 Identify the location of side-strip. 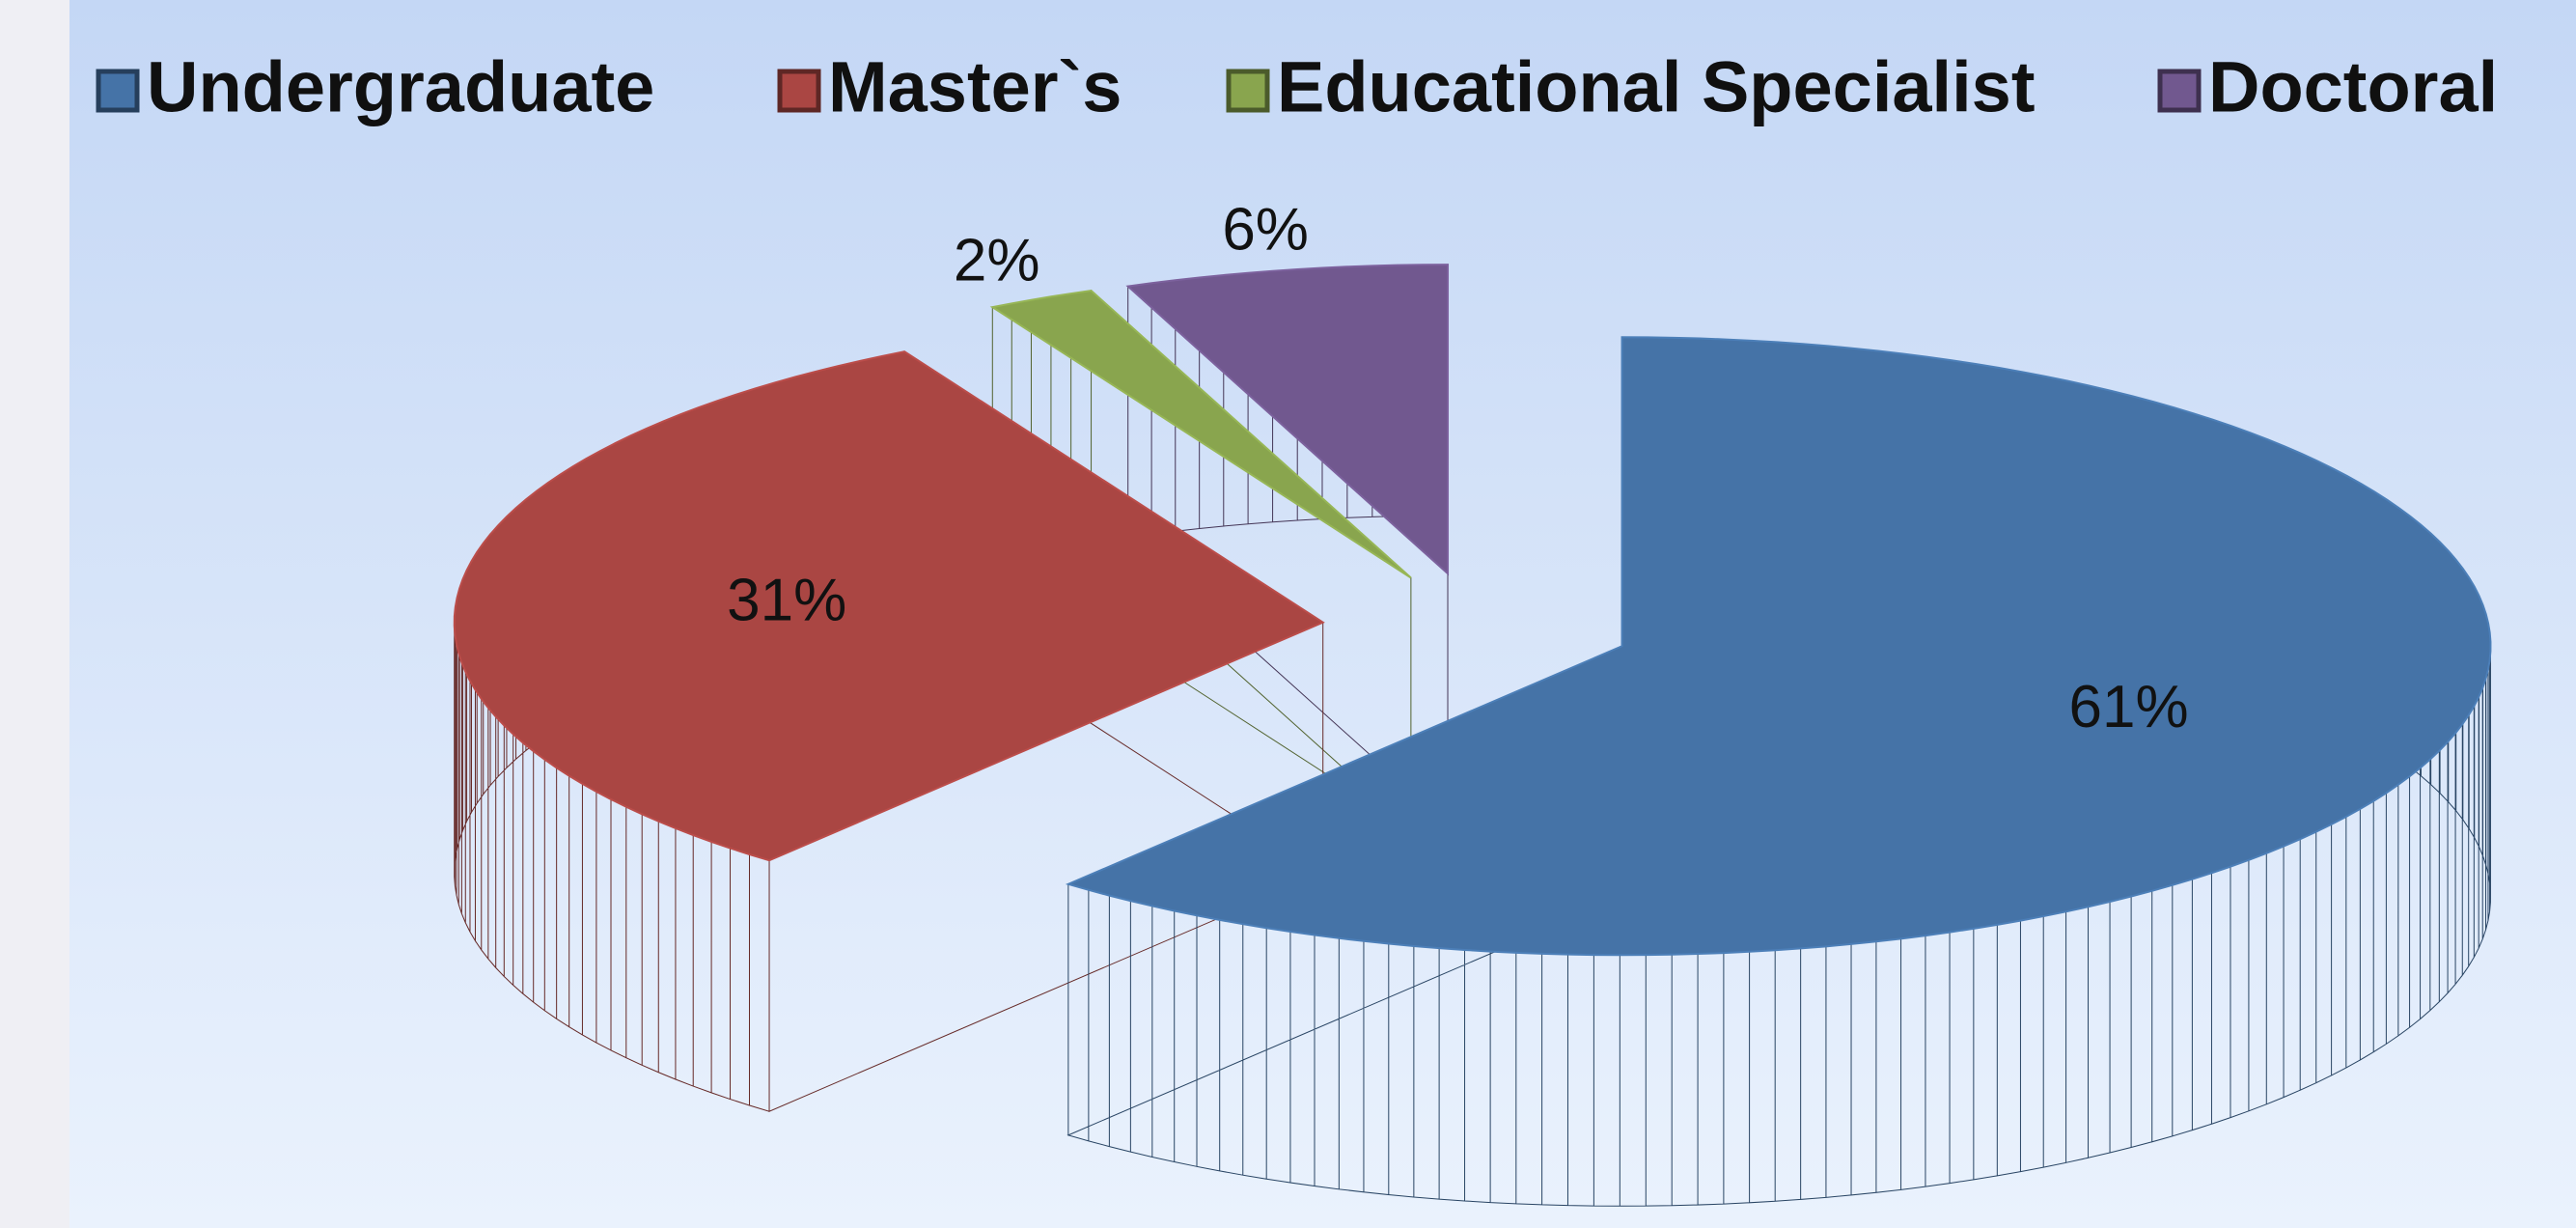
(34, 614).